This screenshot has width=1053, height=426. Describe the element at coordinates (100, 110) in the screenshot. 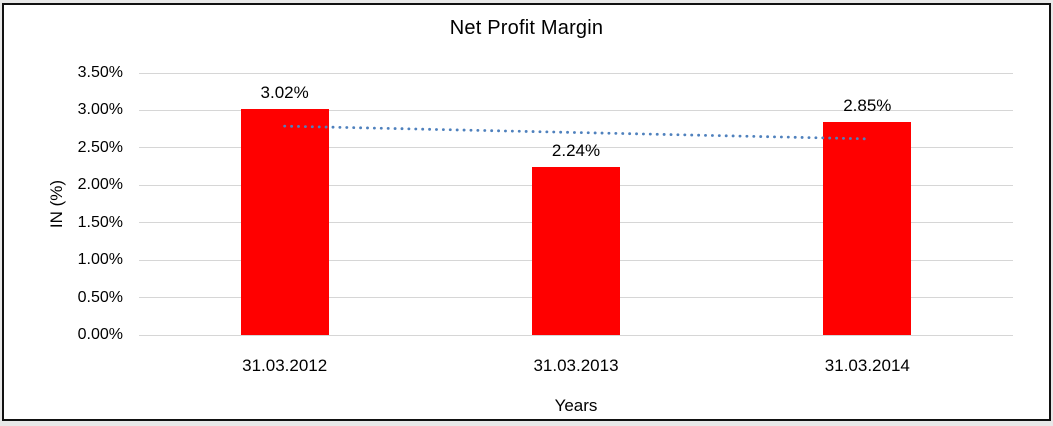

I see `y-tick-label: 3.00%` at that location.